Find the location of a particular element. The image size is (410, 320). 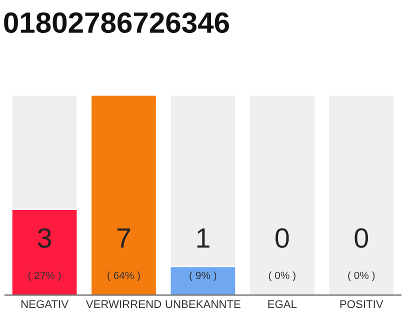

x-tick-label: UNBEKANNTE is located at coordinates (203, 304).